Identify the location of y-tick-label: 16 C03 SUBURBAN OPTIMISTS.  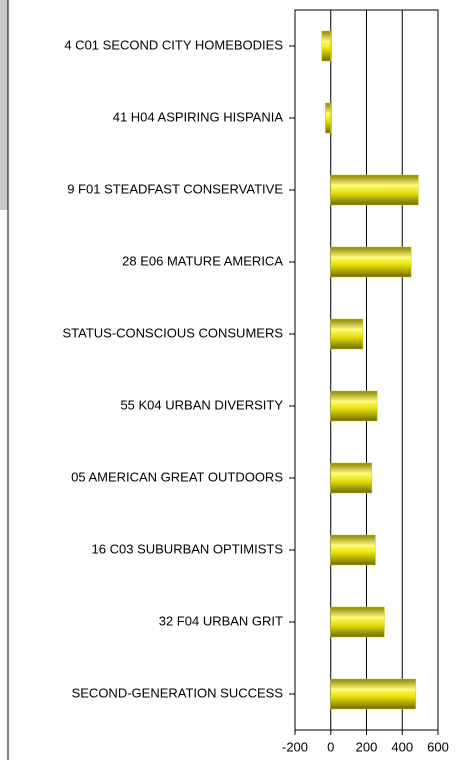
(188, 548).